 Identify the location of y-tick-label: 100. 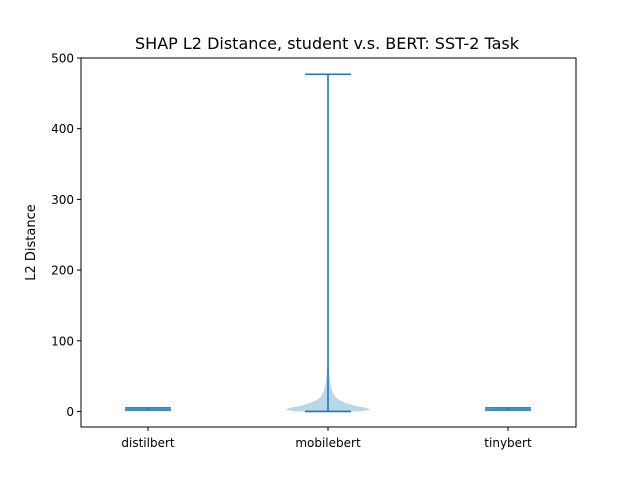
(62, 341).